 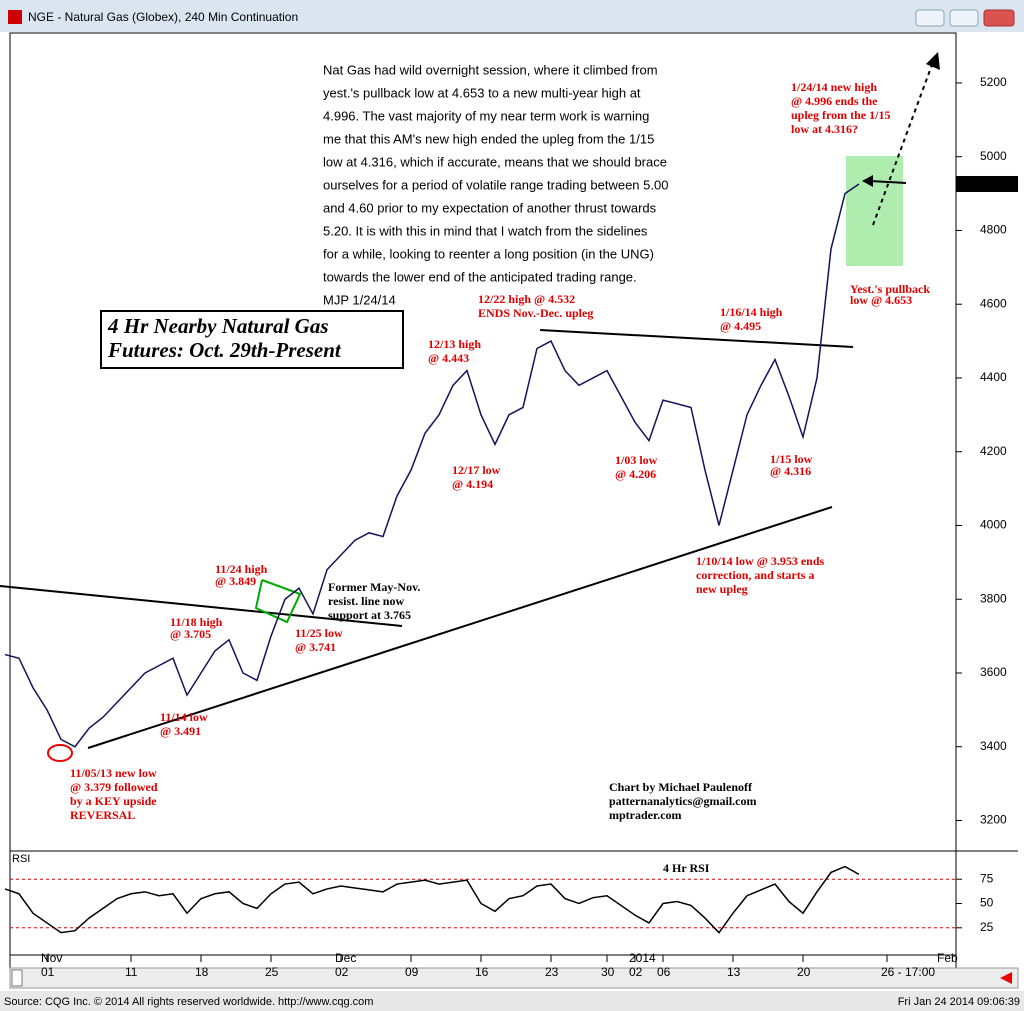 I want to click on annotation: mptrader.com, so click(x=645, y=815).